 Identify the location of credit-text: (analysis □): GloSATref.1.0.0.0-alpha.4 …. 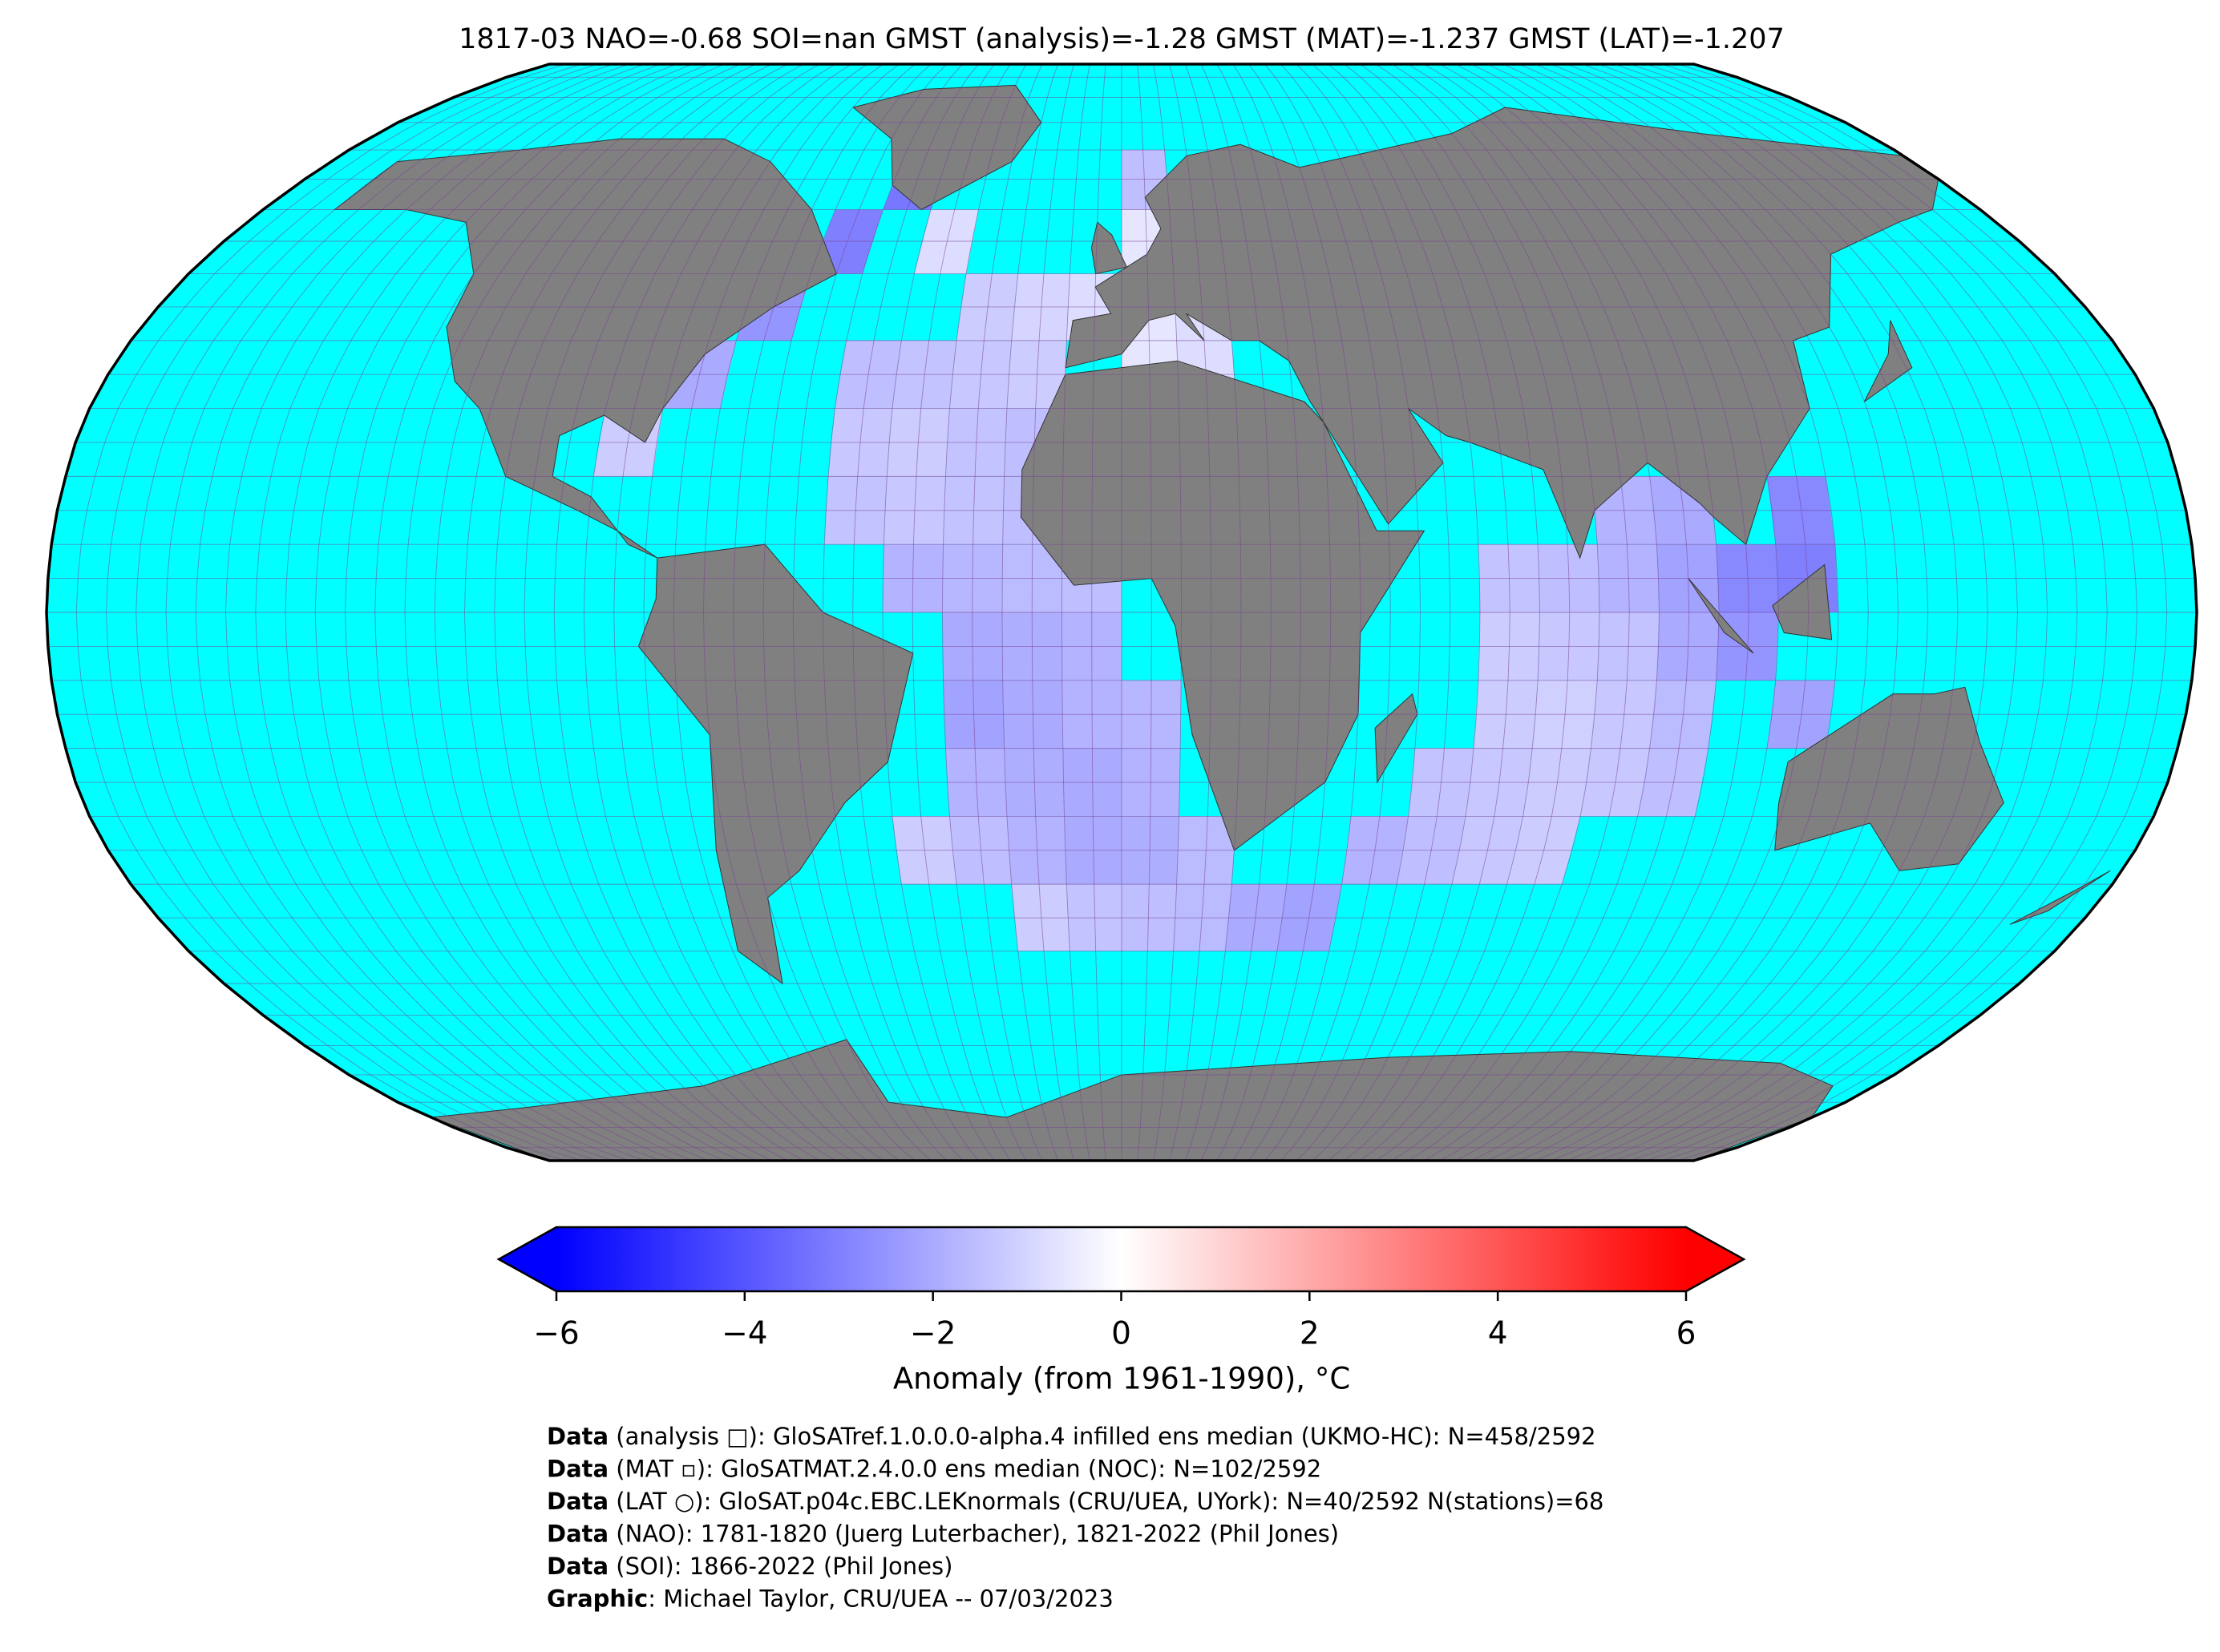
(1102, 1436).